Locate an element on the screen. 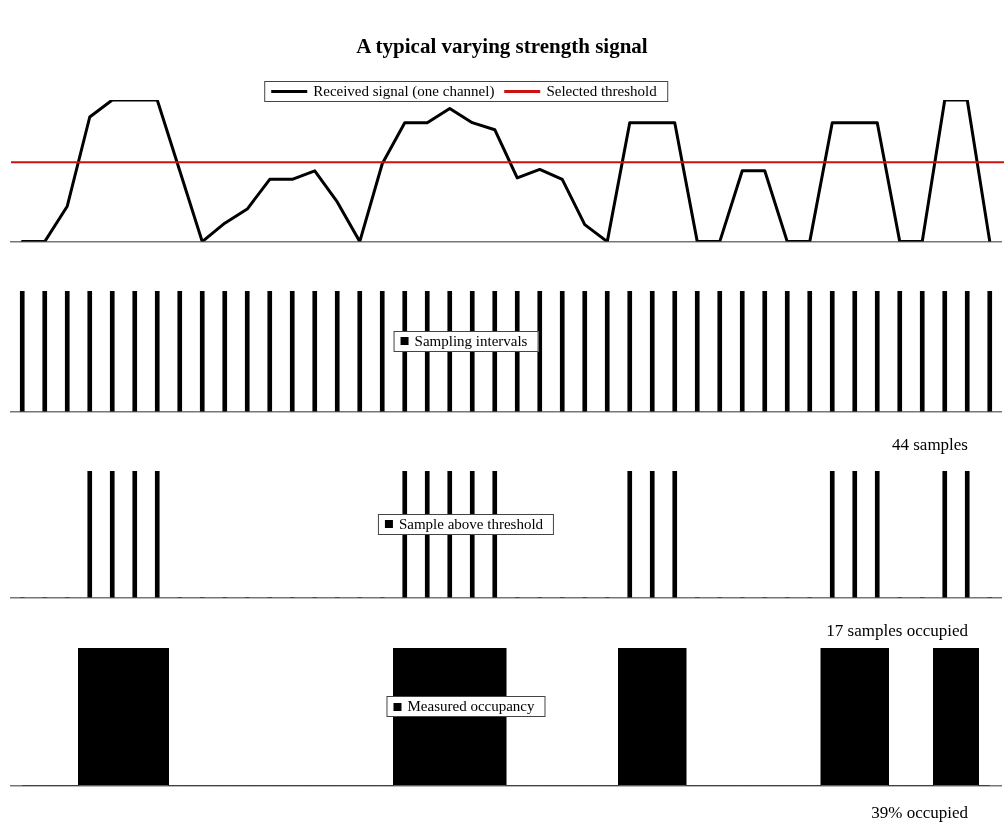 This screenshot has height=827, width=1004. text: 39% occupied is located at coordinates (919, 813).